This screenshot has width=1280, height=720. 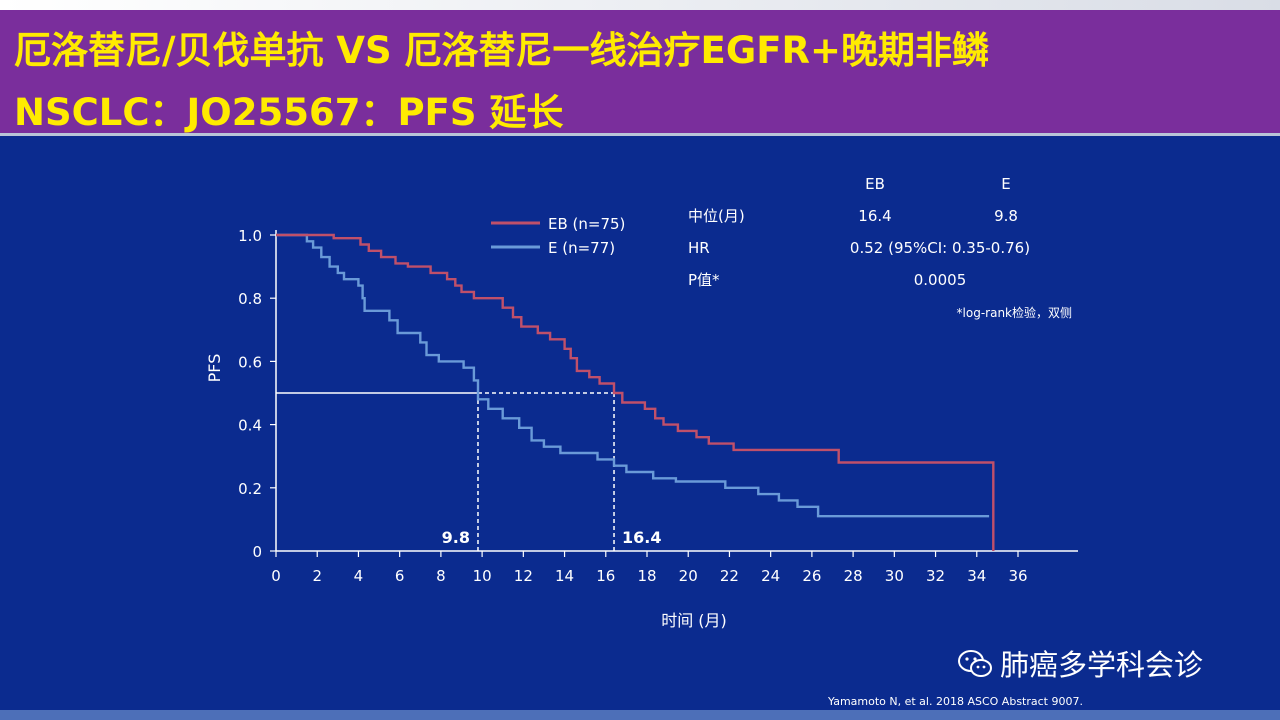 I want to click on x-tick-label: 28, so click(x=853, y=576).